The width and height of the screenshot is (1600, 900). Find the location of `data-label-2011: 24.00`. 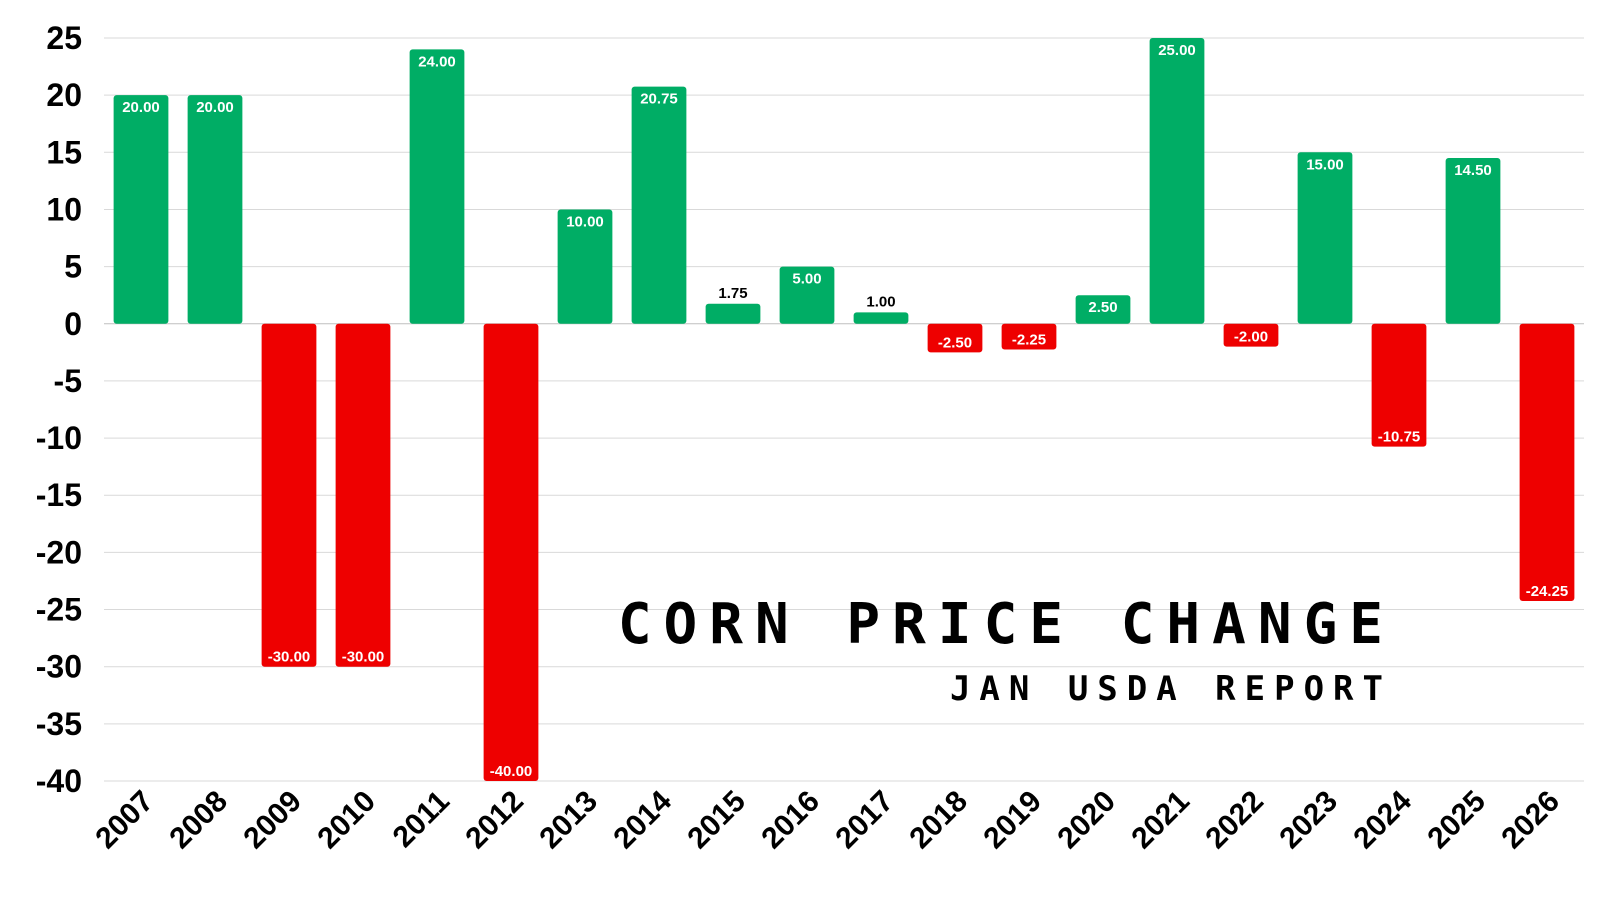

data-label-2011: 24.00 is located at coordinates (437, 61).